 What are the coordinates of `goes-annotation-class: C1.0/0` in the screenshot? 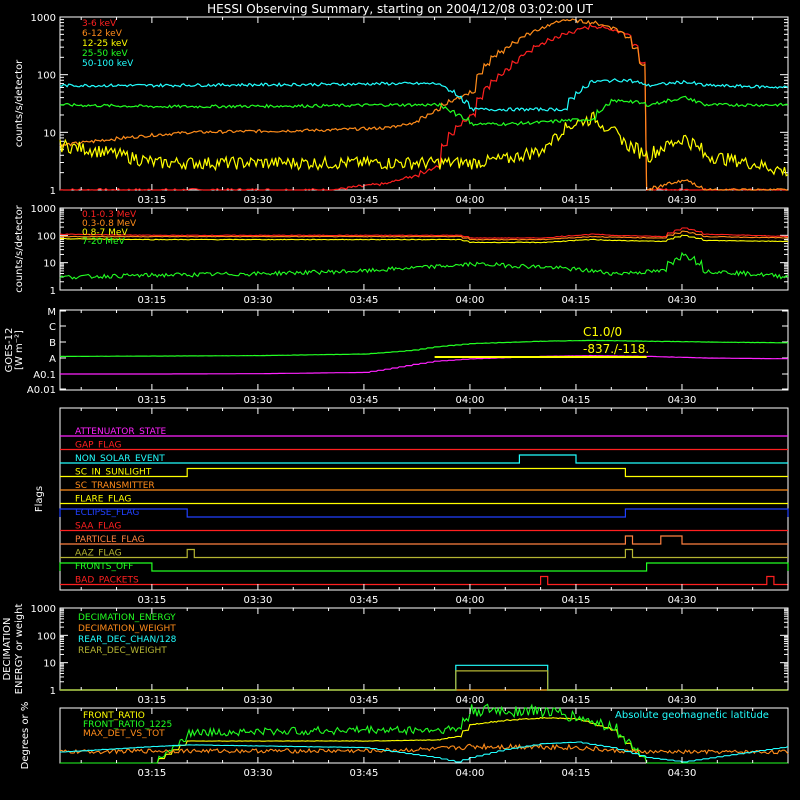 It's located at (602, 332).